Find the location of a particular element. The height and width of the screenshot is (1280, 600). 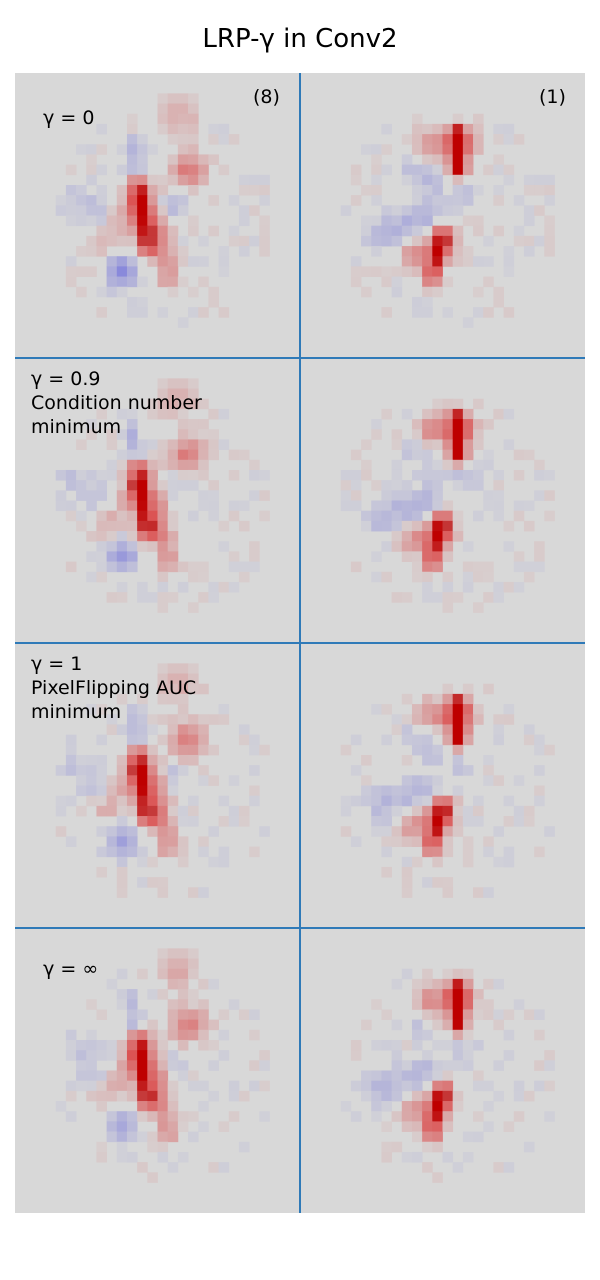

heatmap-one-g1 is located at coordinates (447, 505).